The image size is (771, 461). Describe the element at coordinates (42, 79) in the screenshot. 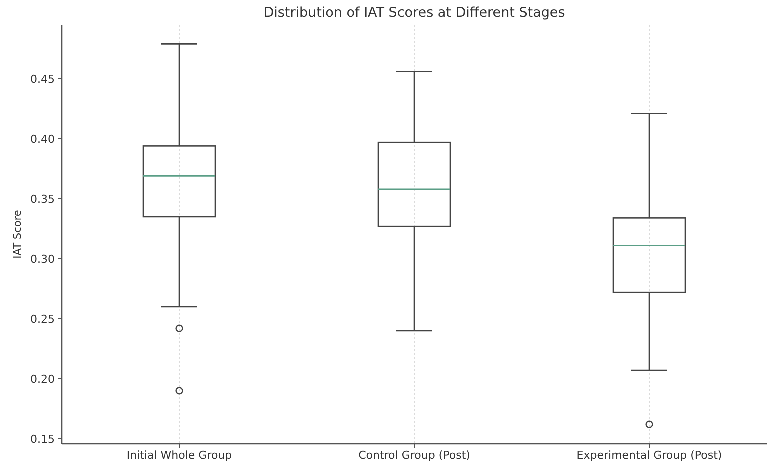

I see `y-tick-label: 0.45` at that location.